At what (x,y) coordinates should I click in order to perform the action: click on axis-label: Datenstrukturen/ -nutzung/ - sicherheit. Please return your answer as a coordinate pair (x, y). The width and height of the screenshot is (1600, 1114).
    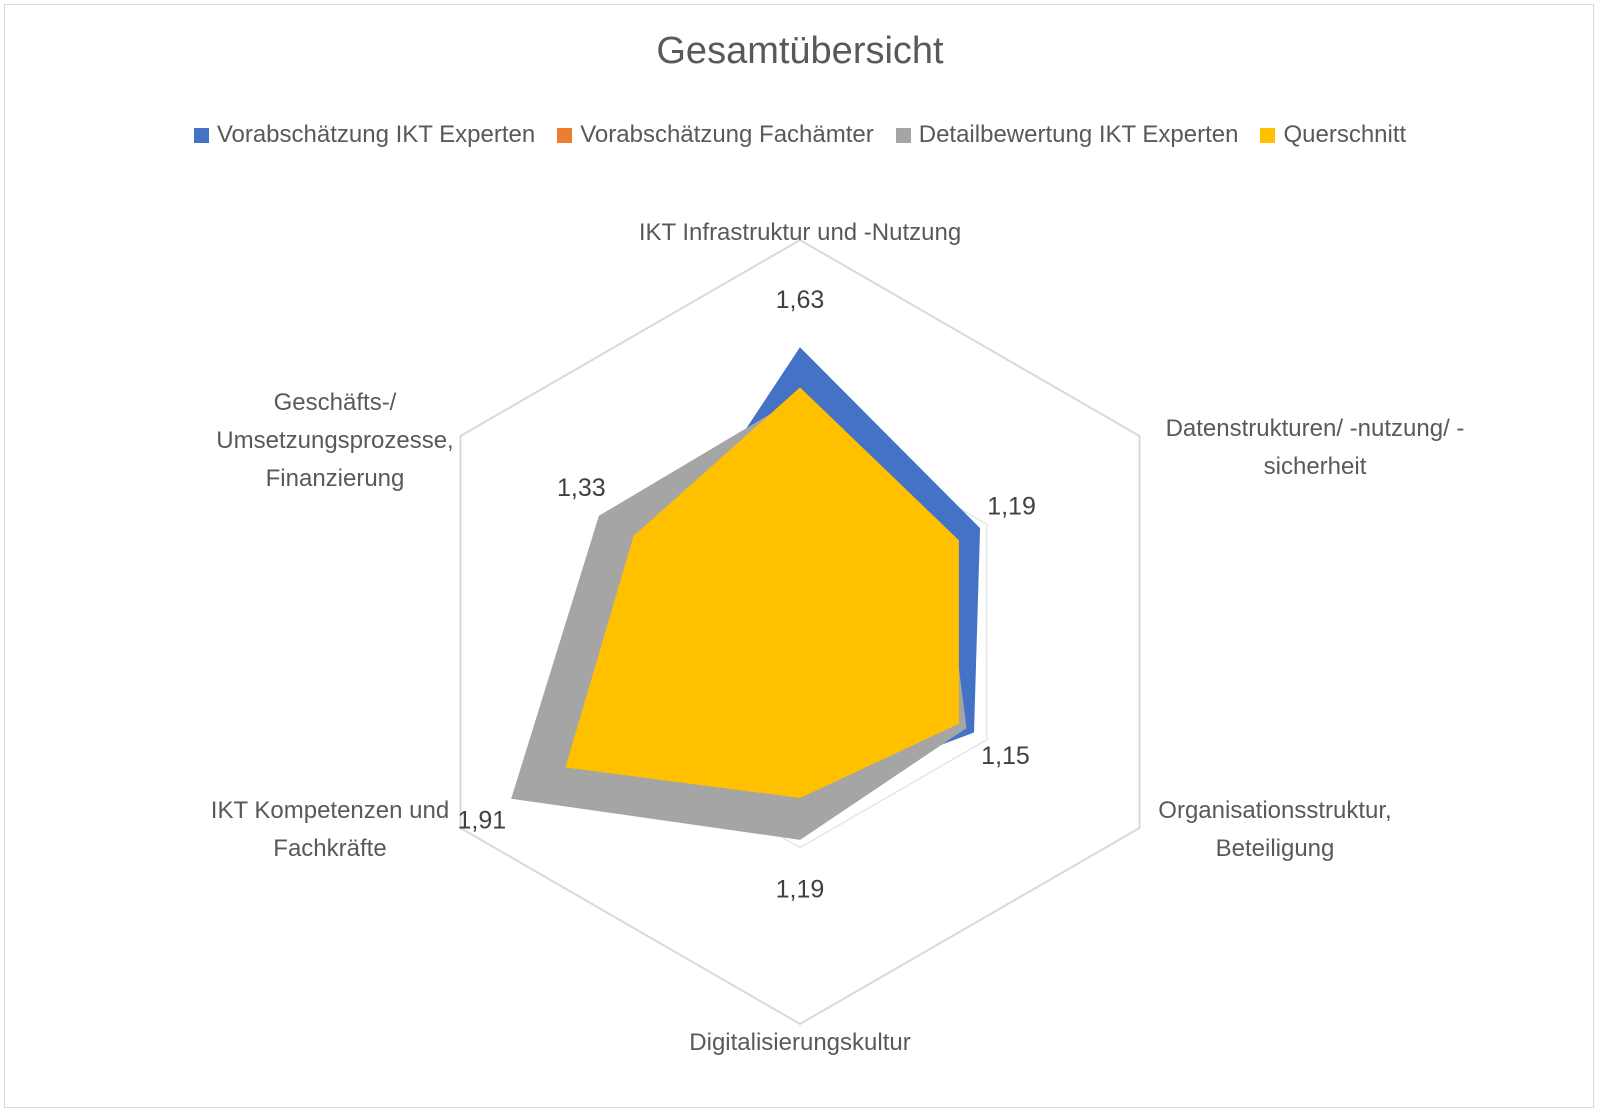
    Looking at the image, I should click on (1315, 447).